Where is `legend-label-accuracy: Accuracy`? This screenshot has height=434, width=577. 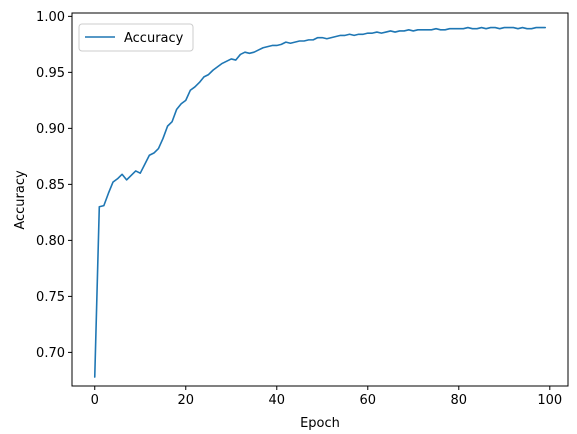 legend-label-accuracy: Accuracy is located at coordinates (154, 38).